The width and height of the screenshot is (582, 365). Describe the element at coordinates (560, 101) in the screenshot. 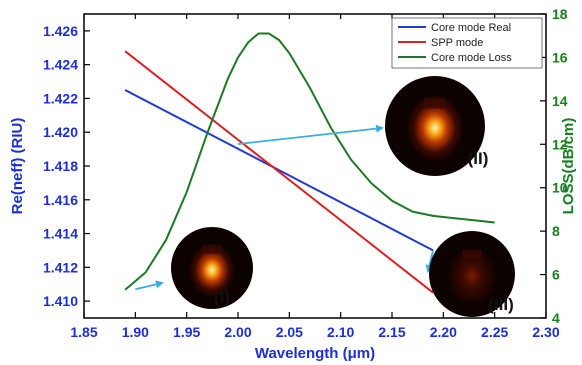

I see `y-right-tick-label: 14` at that location.